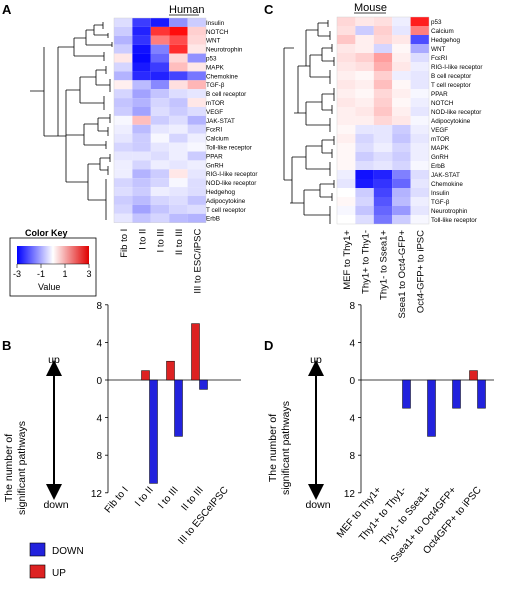 This screenshot has height=589, width=506. I want to click on panel-label-b: B, so click(6, 345).